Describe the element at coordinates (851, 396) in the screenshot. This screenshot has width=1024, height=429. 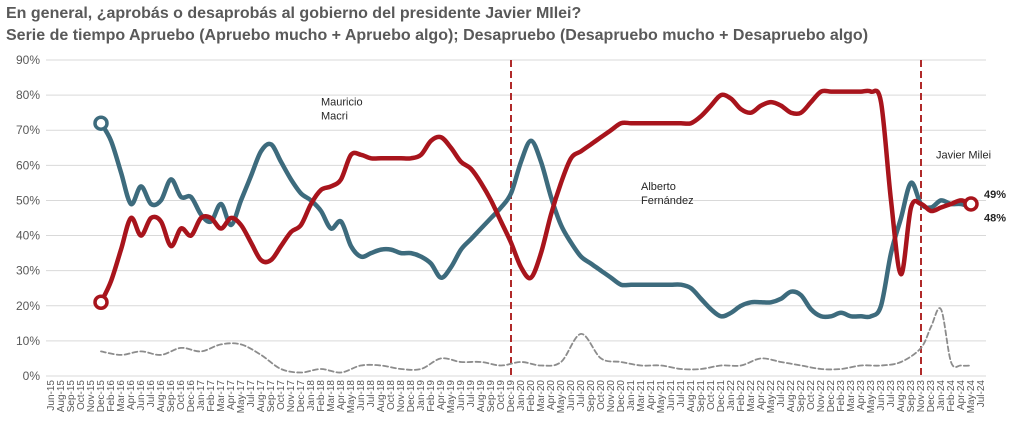
I see `x-tick-label: Mar-23` at that location.